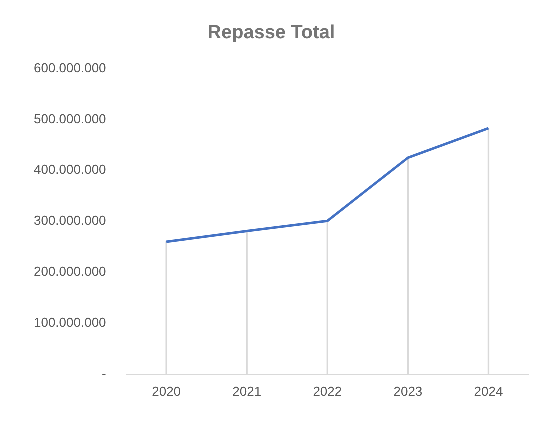 This screenshot has height=422, width=557. What do you see at coordinates (167, 391) in the screenshot?
I see `x-tick-label: 2020` at bounding box center [167, 391].